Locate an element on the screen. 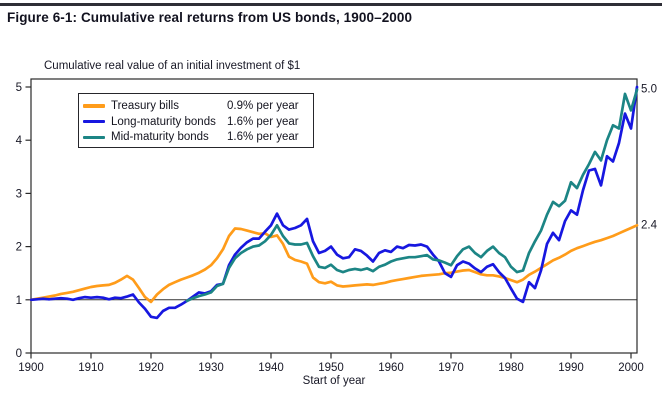  legend-item-long-maturity-bonds: Long-maturity bonds 1.6% per year is located at coordinates (198, 122).